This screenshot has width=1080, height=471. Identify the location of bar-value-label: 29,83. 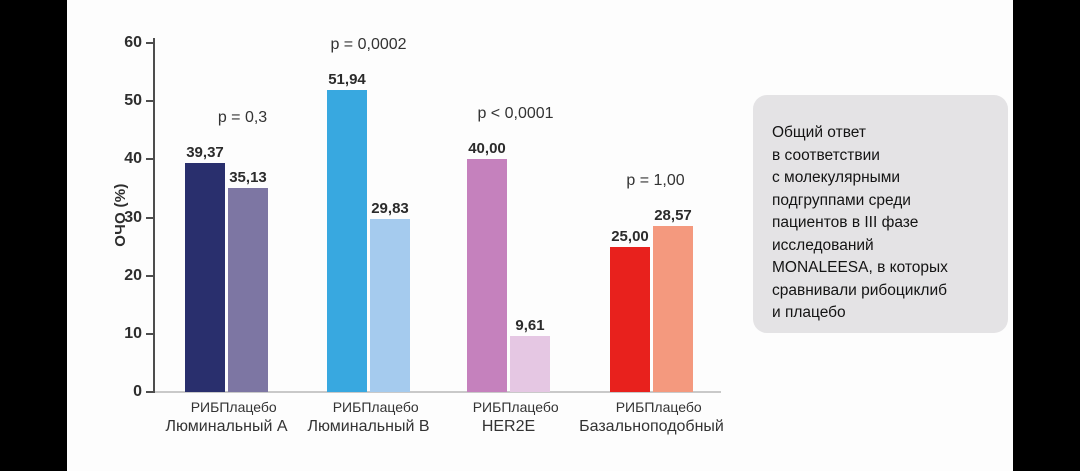
(390, 208).